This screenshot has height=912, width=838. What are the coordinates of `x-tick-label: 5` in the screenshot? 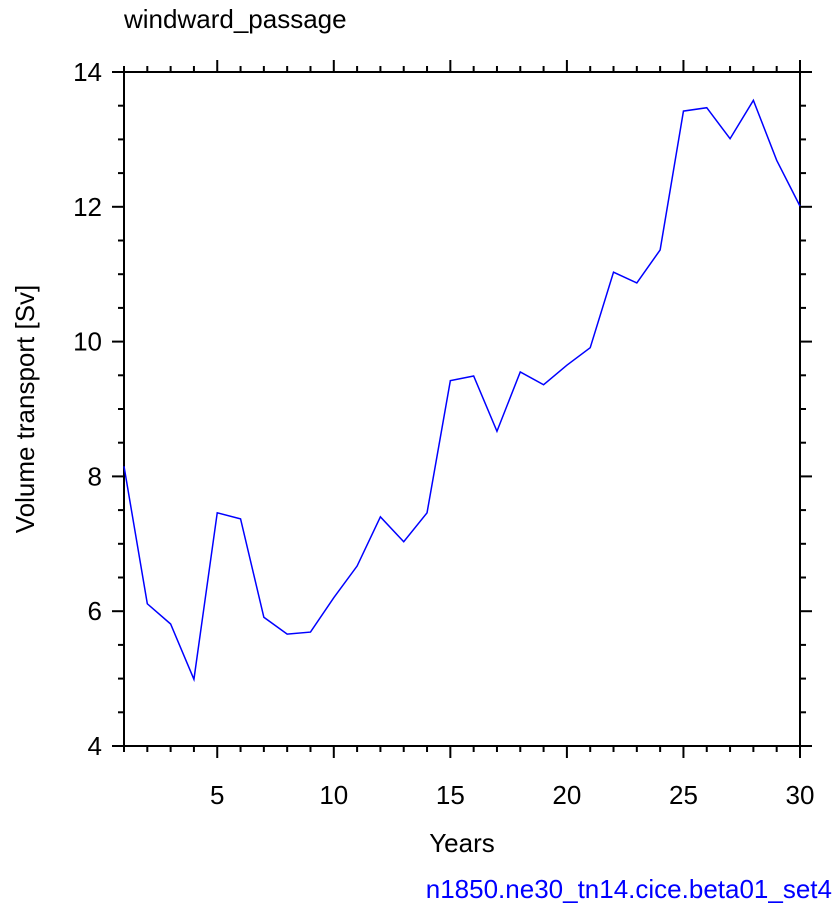 It's located at (217, 795).